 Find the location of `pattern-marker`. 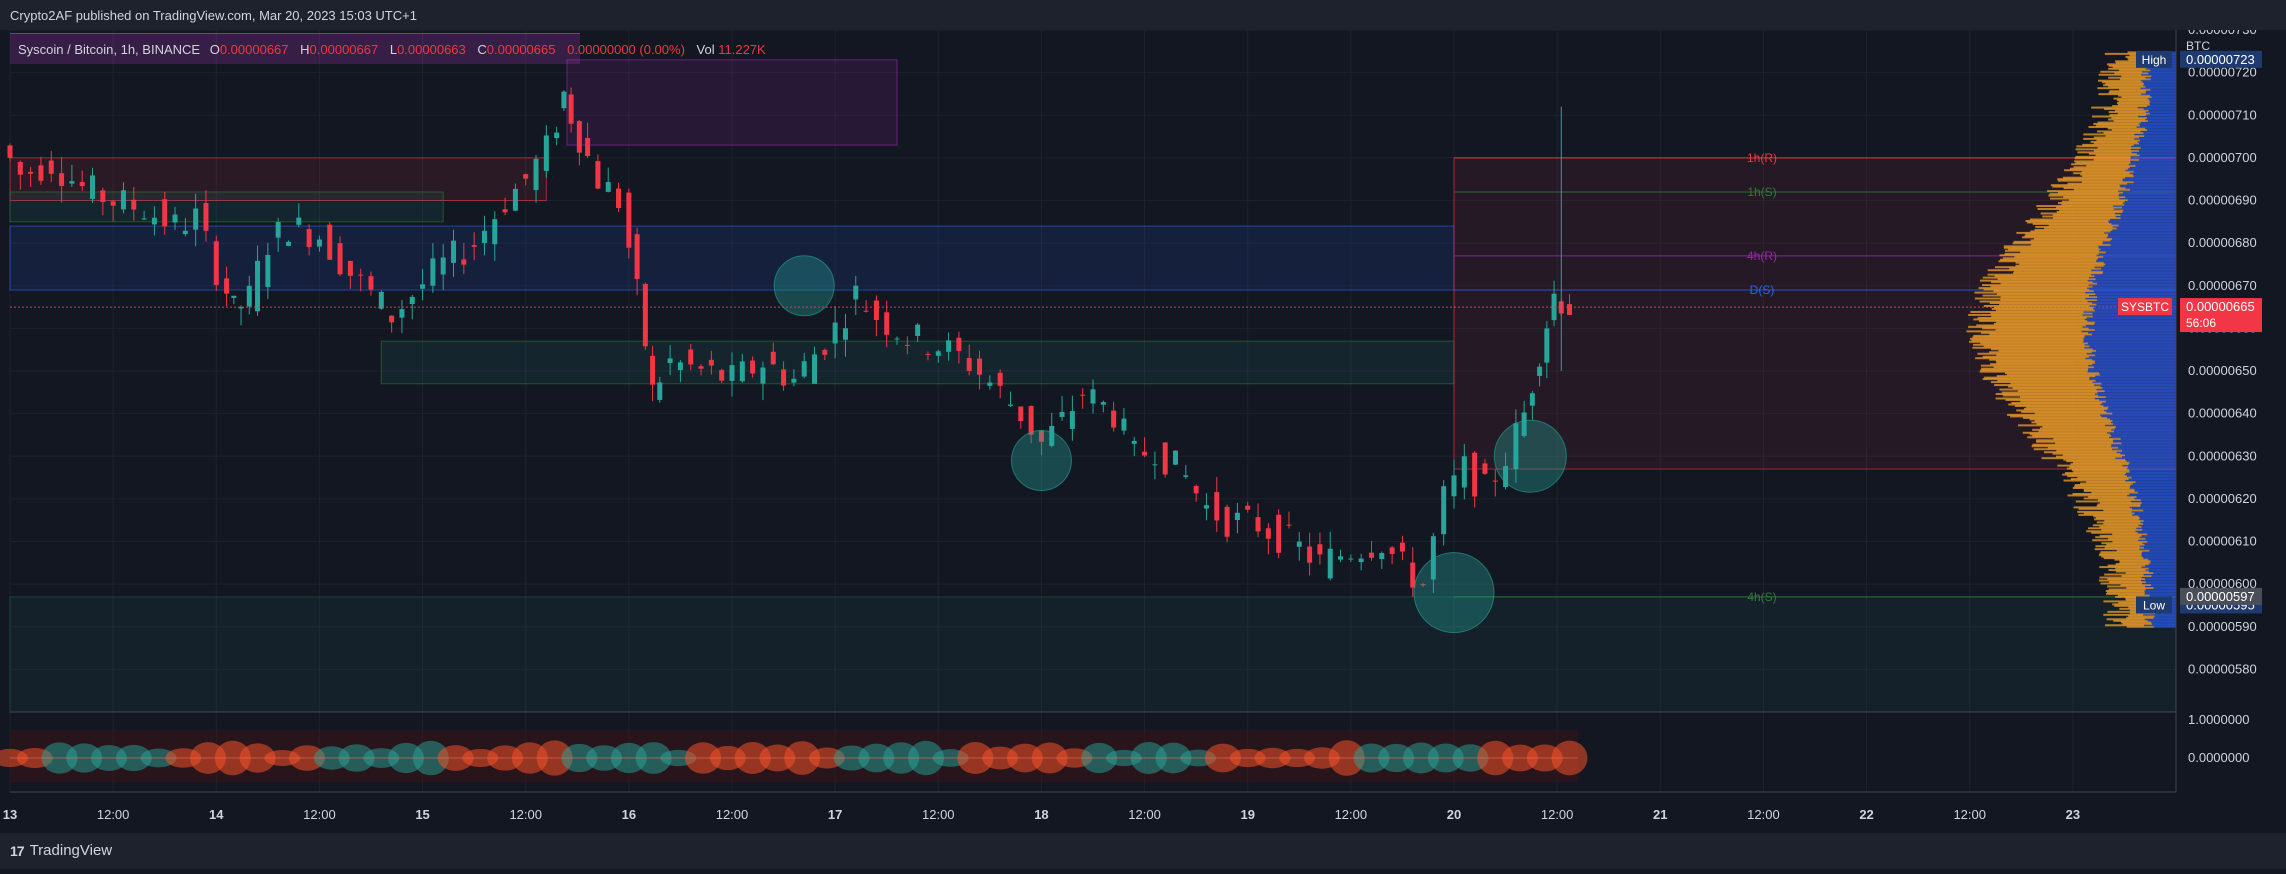

pattern-marker is located at coordinates (804, 286).